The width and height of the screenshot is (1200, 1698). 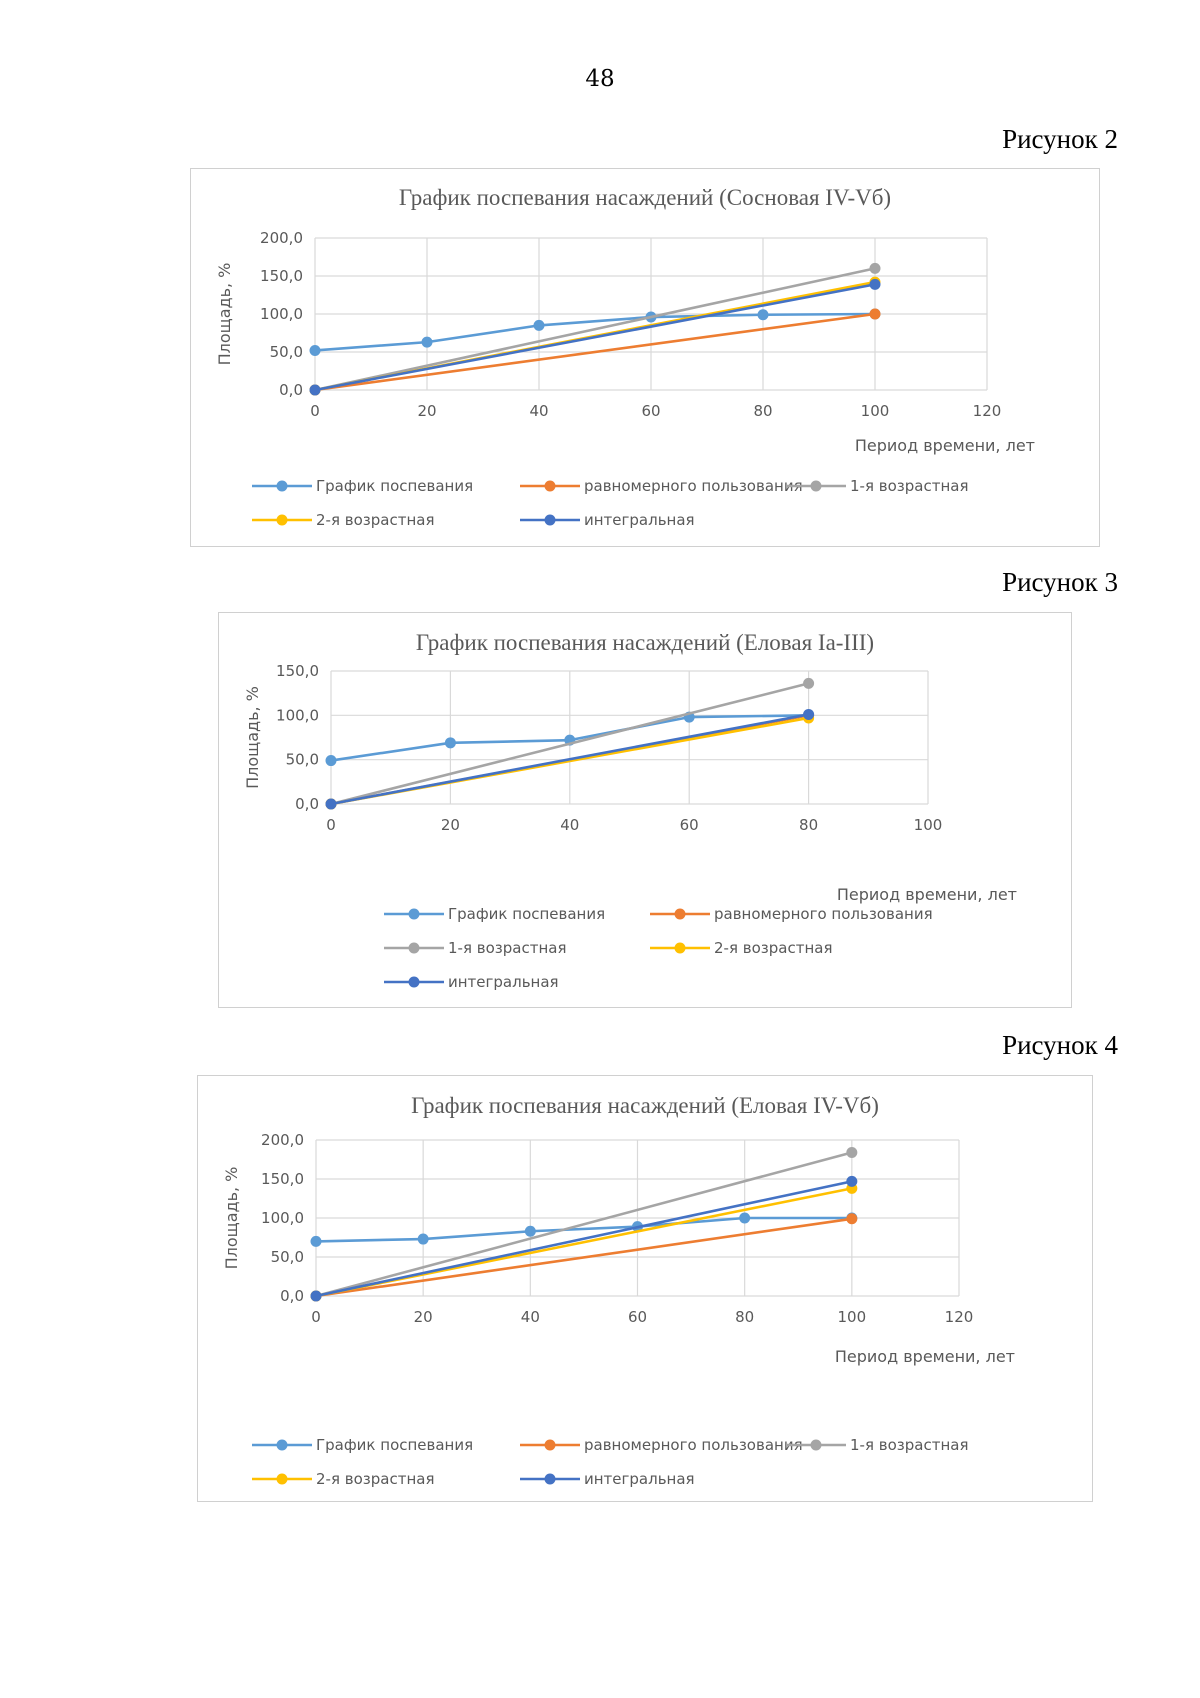 What do you see at coordinates (1060, 1045) in the screenshot?
I see `figure-caption-4: Рисунок 4` at bounding box center [1060, 1045].